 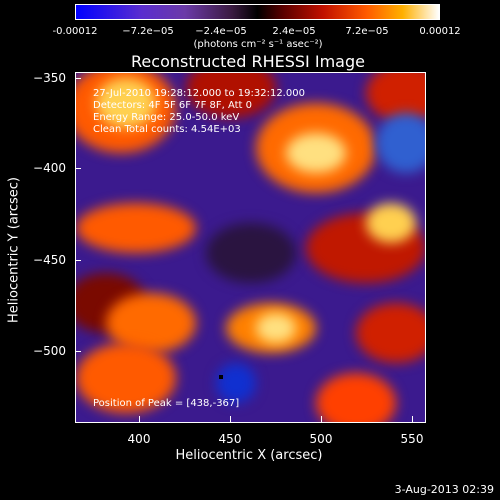 I want to click on image-title: Reconstructed RHESSI Image, so click(x=248, y=61).